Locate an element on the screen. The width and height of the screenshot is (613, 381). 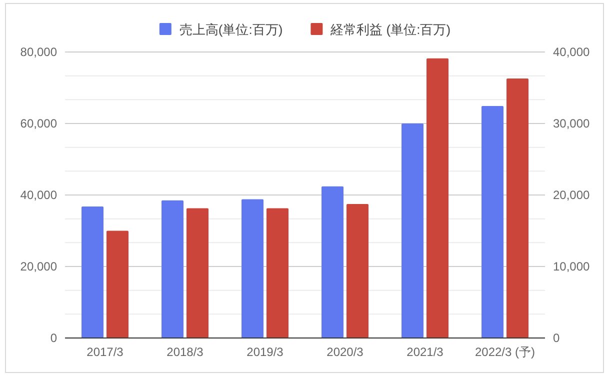
y-tick-label: 0 is located at coordinates (54, 338).